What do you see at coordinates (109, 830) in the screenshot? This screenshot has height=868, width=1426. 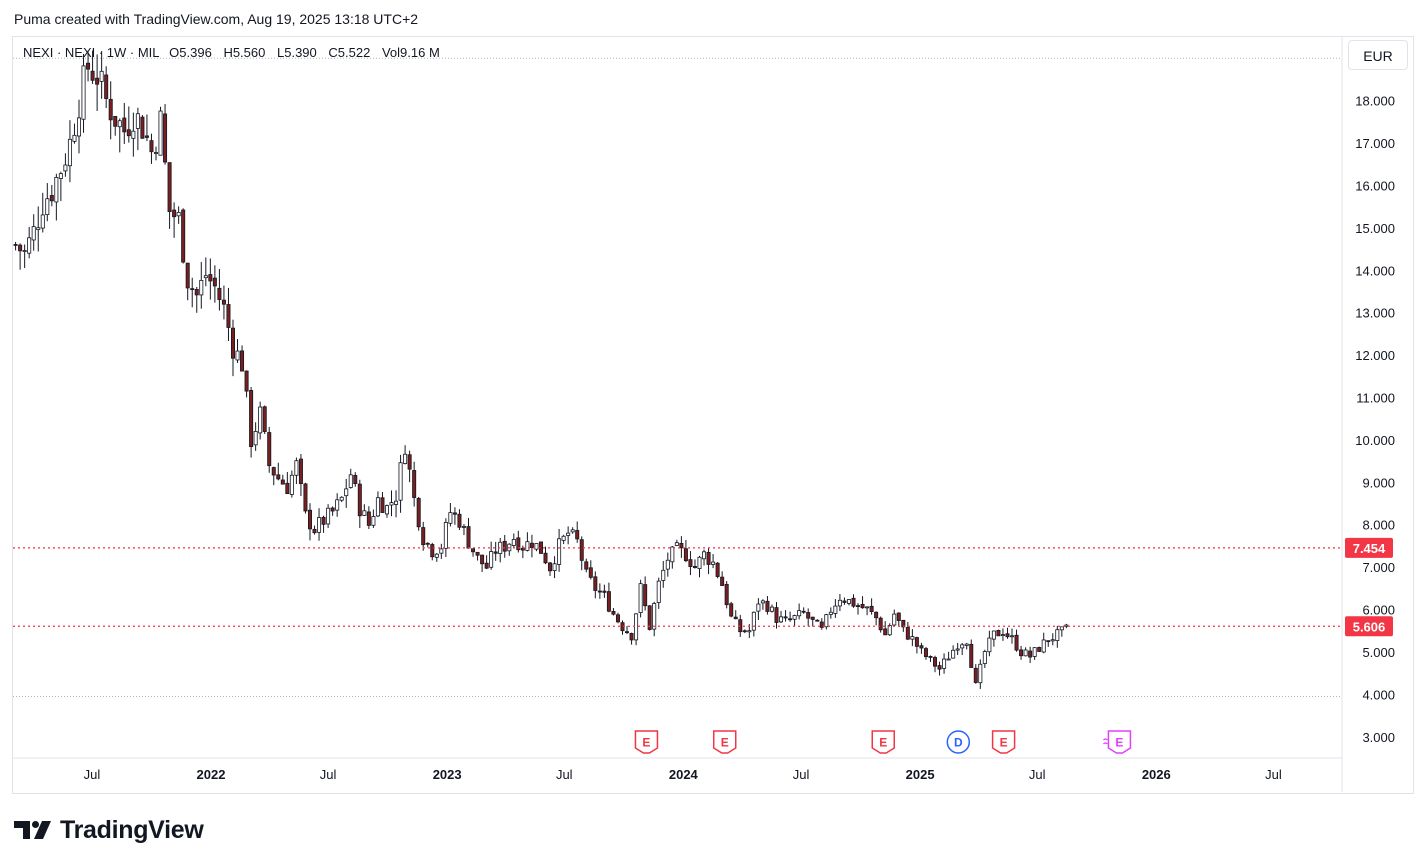 I see `tradingview-logo: TradingView` at bounding box center [109, 830].